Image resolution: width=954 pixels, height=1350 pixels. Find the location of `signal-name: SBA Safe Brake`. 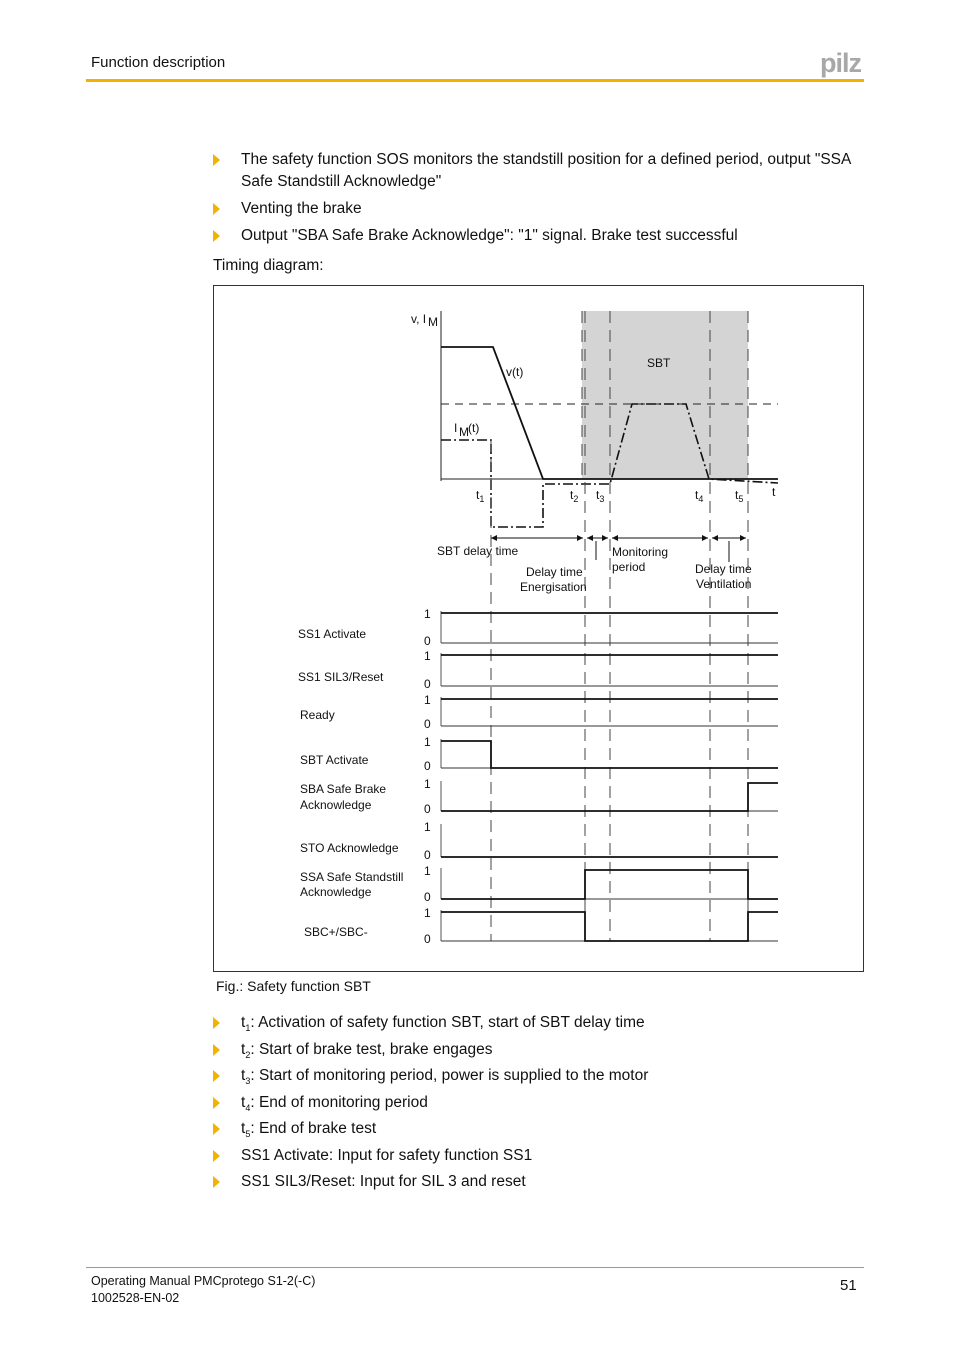

signal-name: SBA Safe Brake is located at coordinates (343, 789).